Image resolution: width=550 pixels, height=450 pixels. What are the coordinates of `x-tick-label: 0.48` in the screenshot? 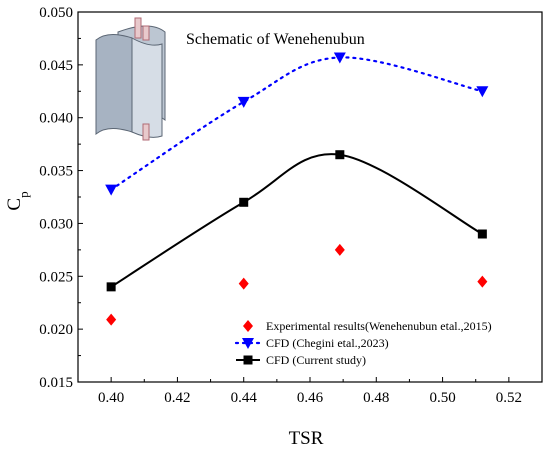 It's located at (376, 398).